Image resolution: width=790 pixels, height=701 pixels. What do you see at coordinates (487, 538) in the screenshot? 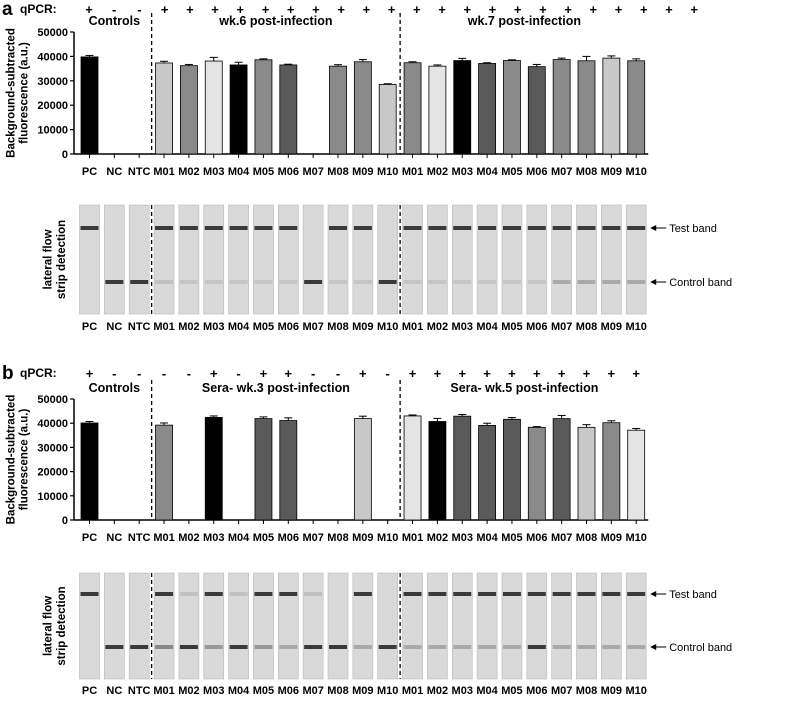
I see `x-tick-label: M04` at bounding box center [487, 538].